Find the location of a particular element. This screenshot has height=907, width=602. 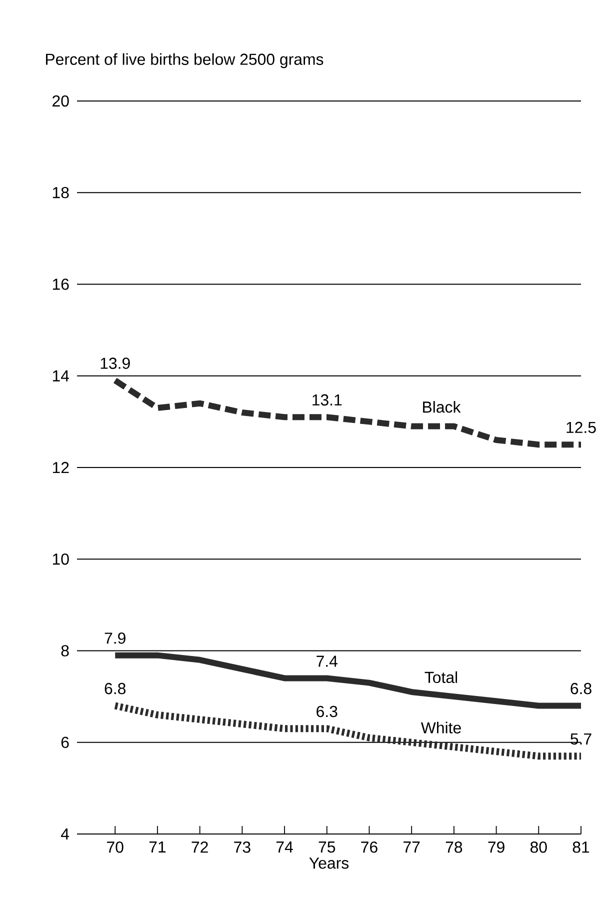

series-label: Black is located at coordinates (442, 407).